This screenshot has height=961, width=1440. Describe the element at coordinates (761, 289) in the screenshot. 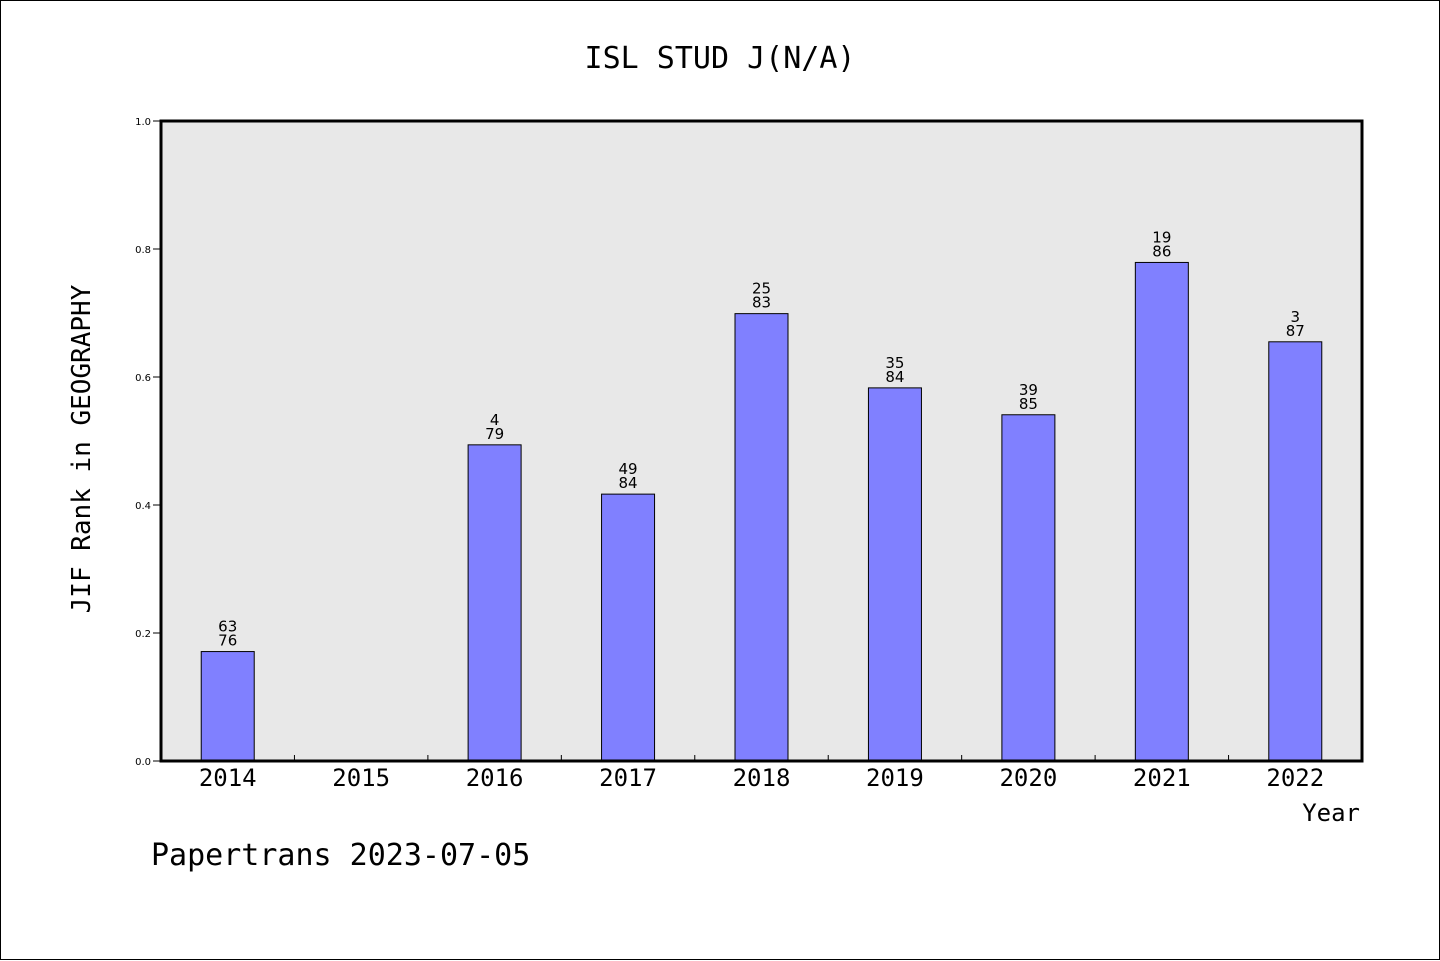

I see `bar-rank-label: 25` at that location.